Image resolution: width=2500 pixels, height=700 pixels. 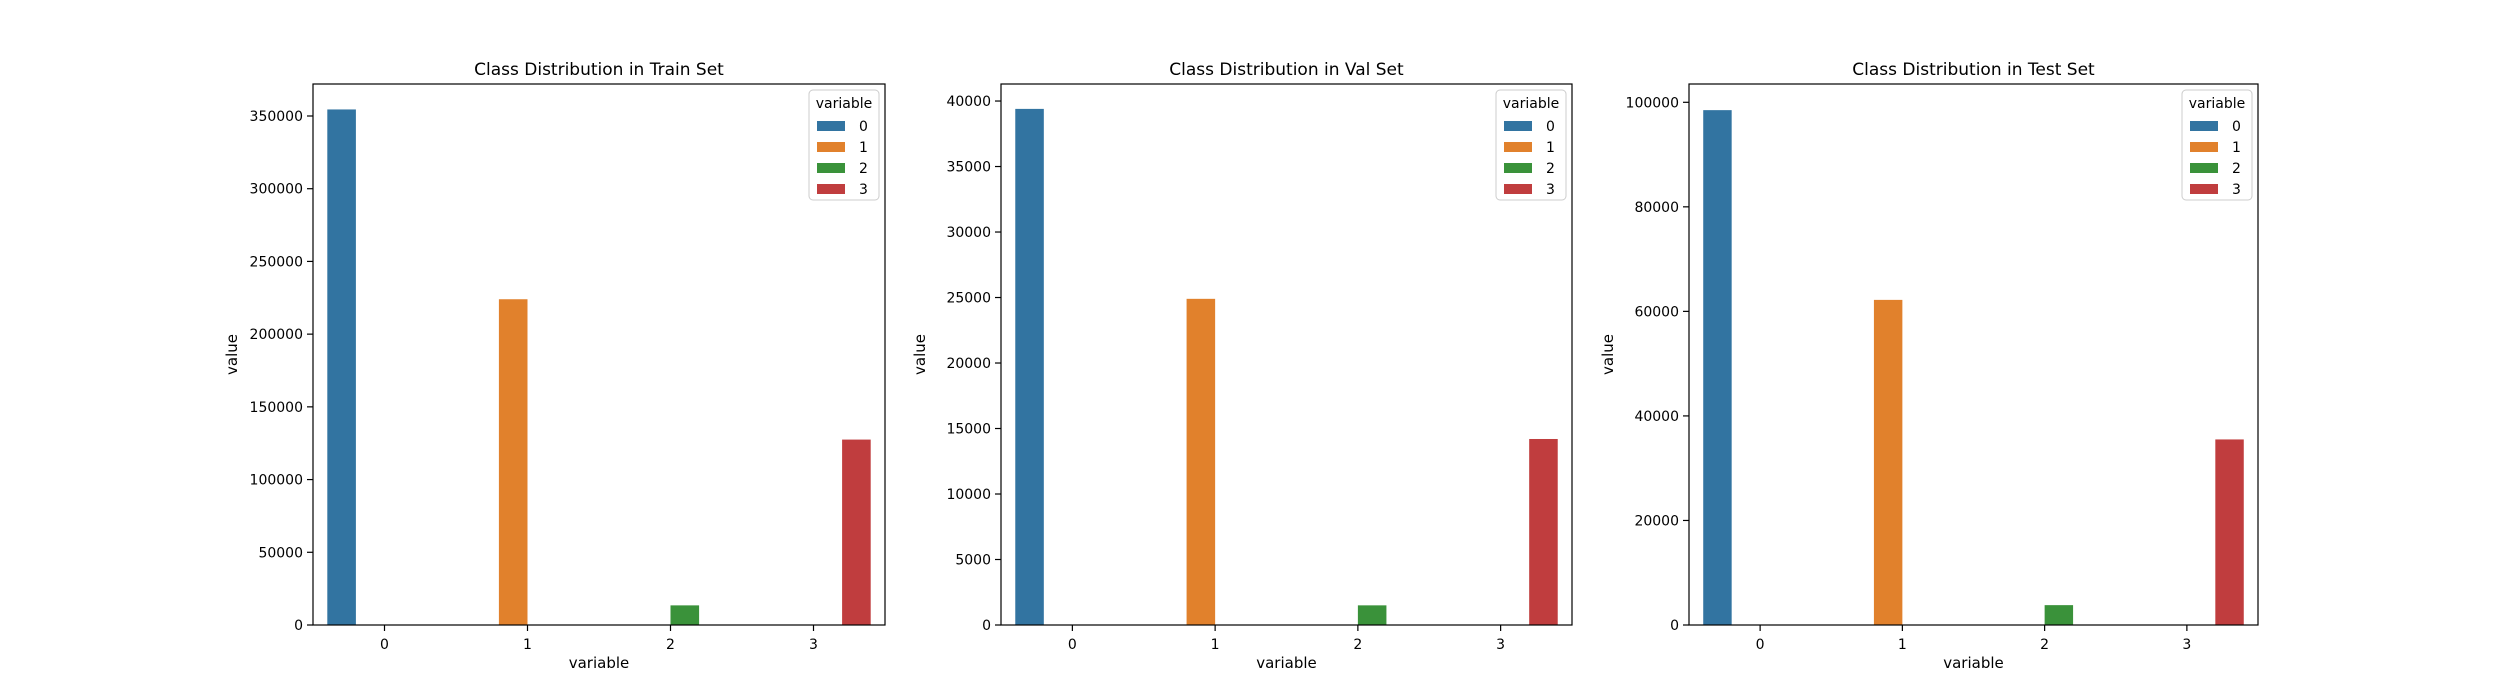 What do you see at coordinates (968, 430) in the screenshot?
I see `y-tick-label: 15000` at bounding box center [968, 430].